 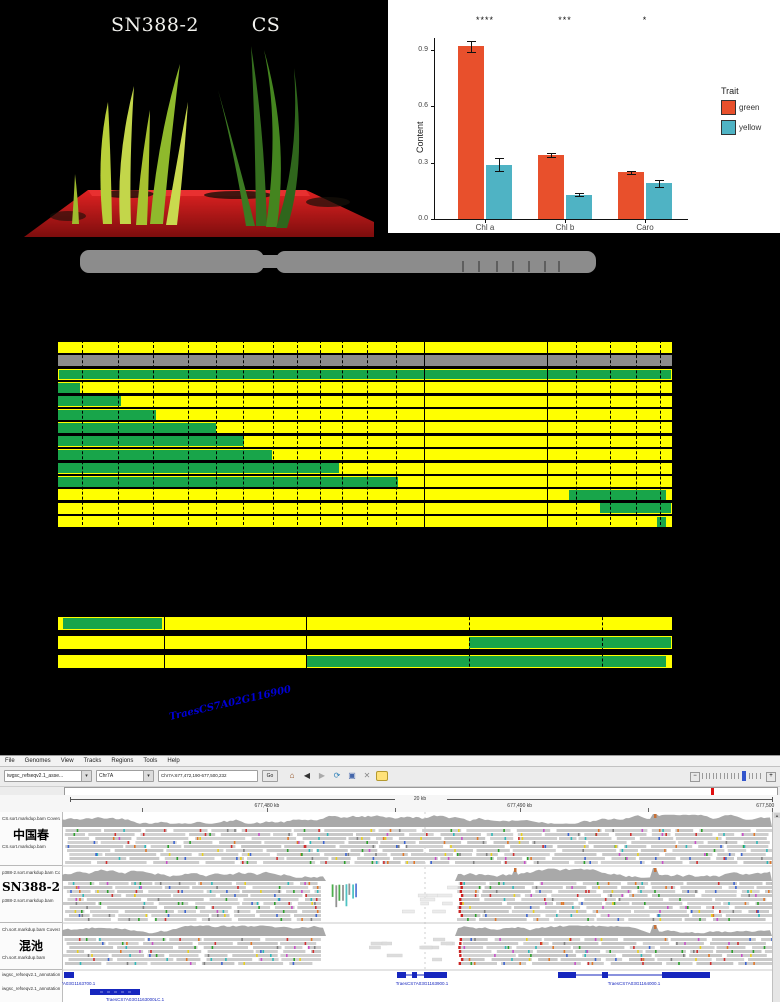 I want to click on sample-name: SN388-2, so click(x=31, y=887).